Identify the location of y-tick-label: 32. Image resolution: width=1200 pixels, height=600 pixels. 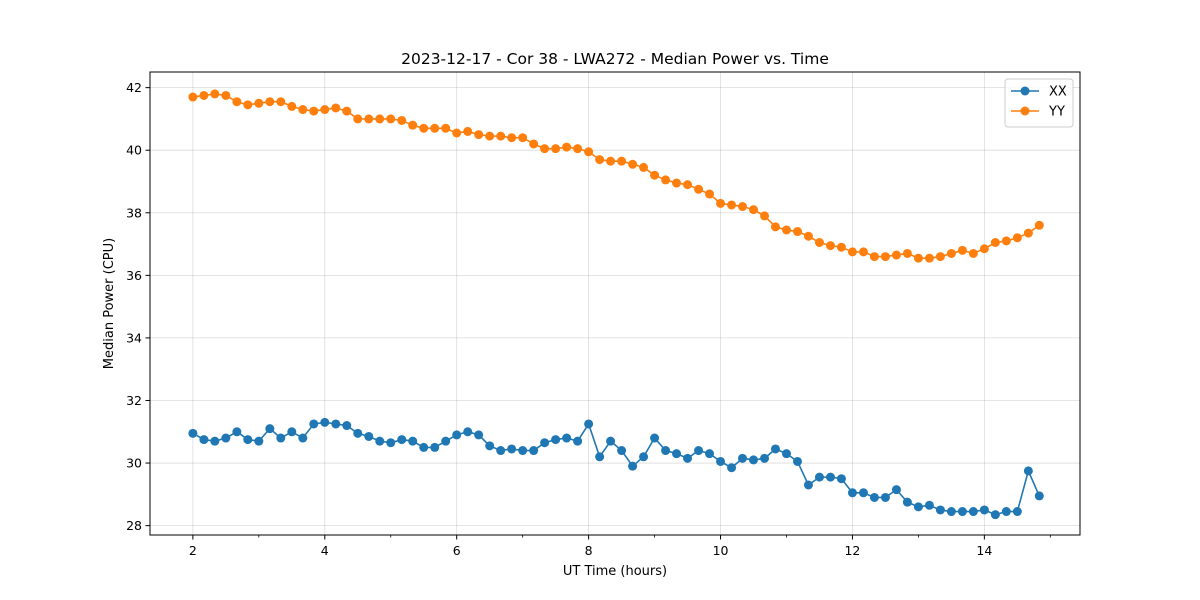
(134, 400).